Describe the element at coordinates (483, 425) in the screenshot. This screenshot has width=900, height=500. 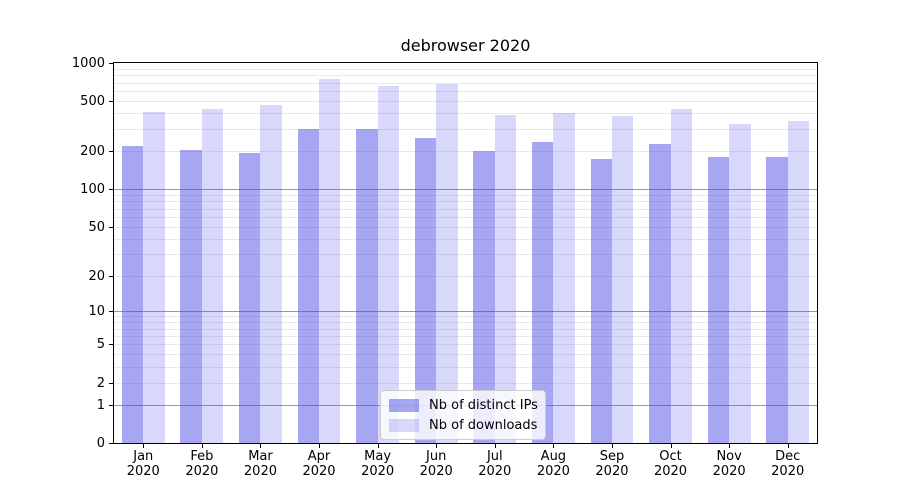
I see `legend-label-downloads: Nb of downloads` at that location.